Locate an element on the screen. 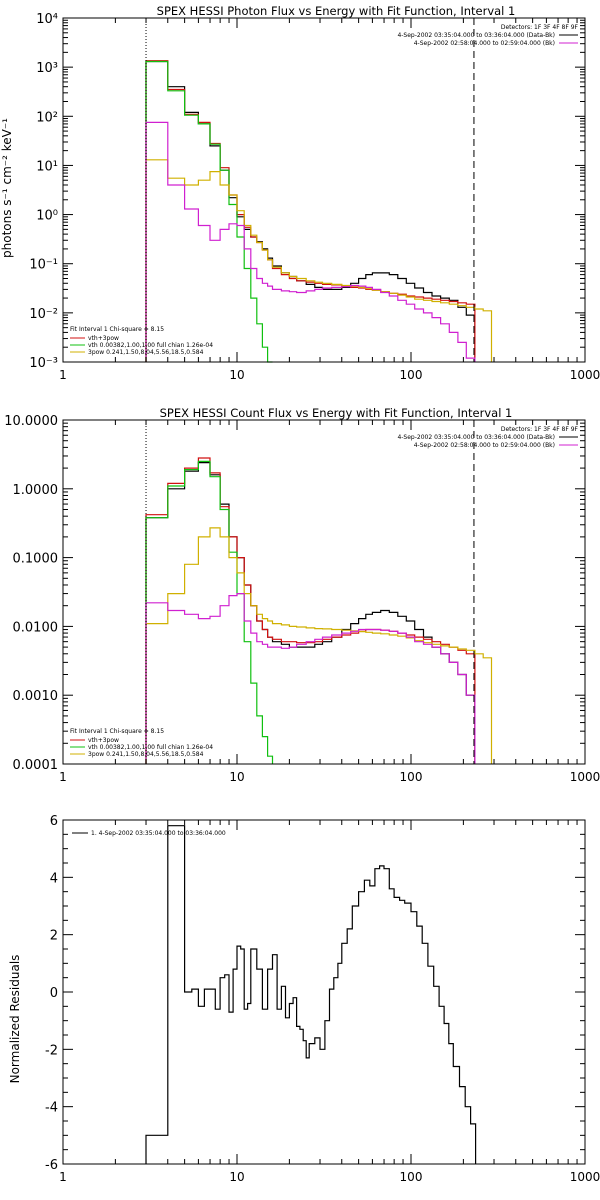 The height and width of the screenshot is (1200, 600). y-tick-label: 10⁻¹ is located at coordinates (43, 265).